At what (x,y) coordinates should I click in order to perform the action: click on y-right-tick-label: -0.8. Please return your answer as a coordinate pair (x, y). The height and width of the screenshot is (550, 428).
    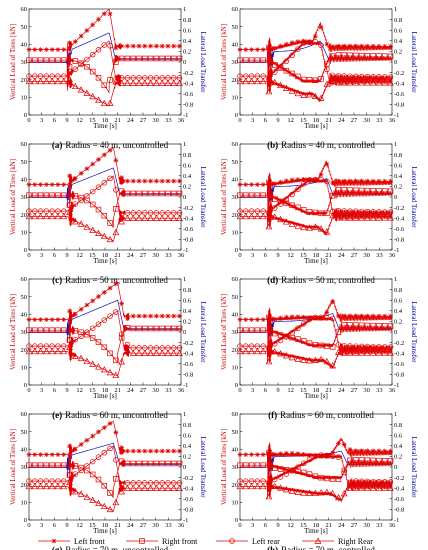
    Looking at the image, I should click on (188, 375).